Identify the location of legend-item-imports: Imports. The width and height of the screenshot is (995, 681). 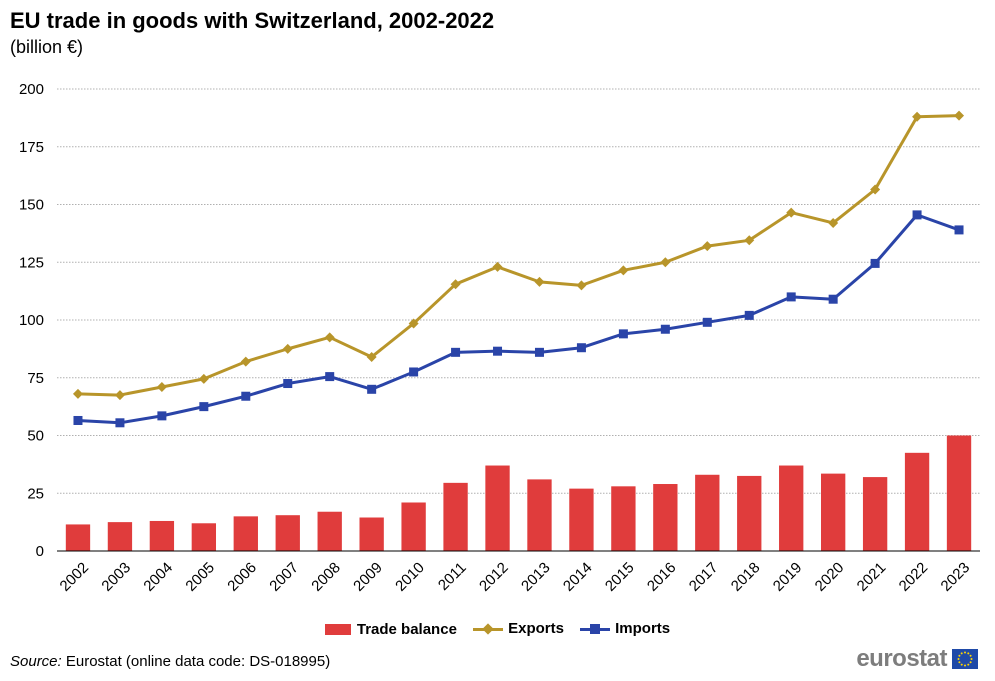
(625, 628).